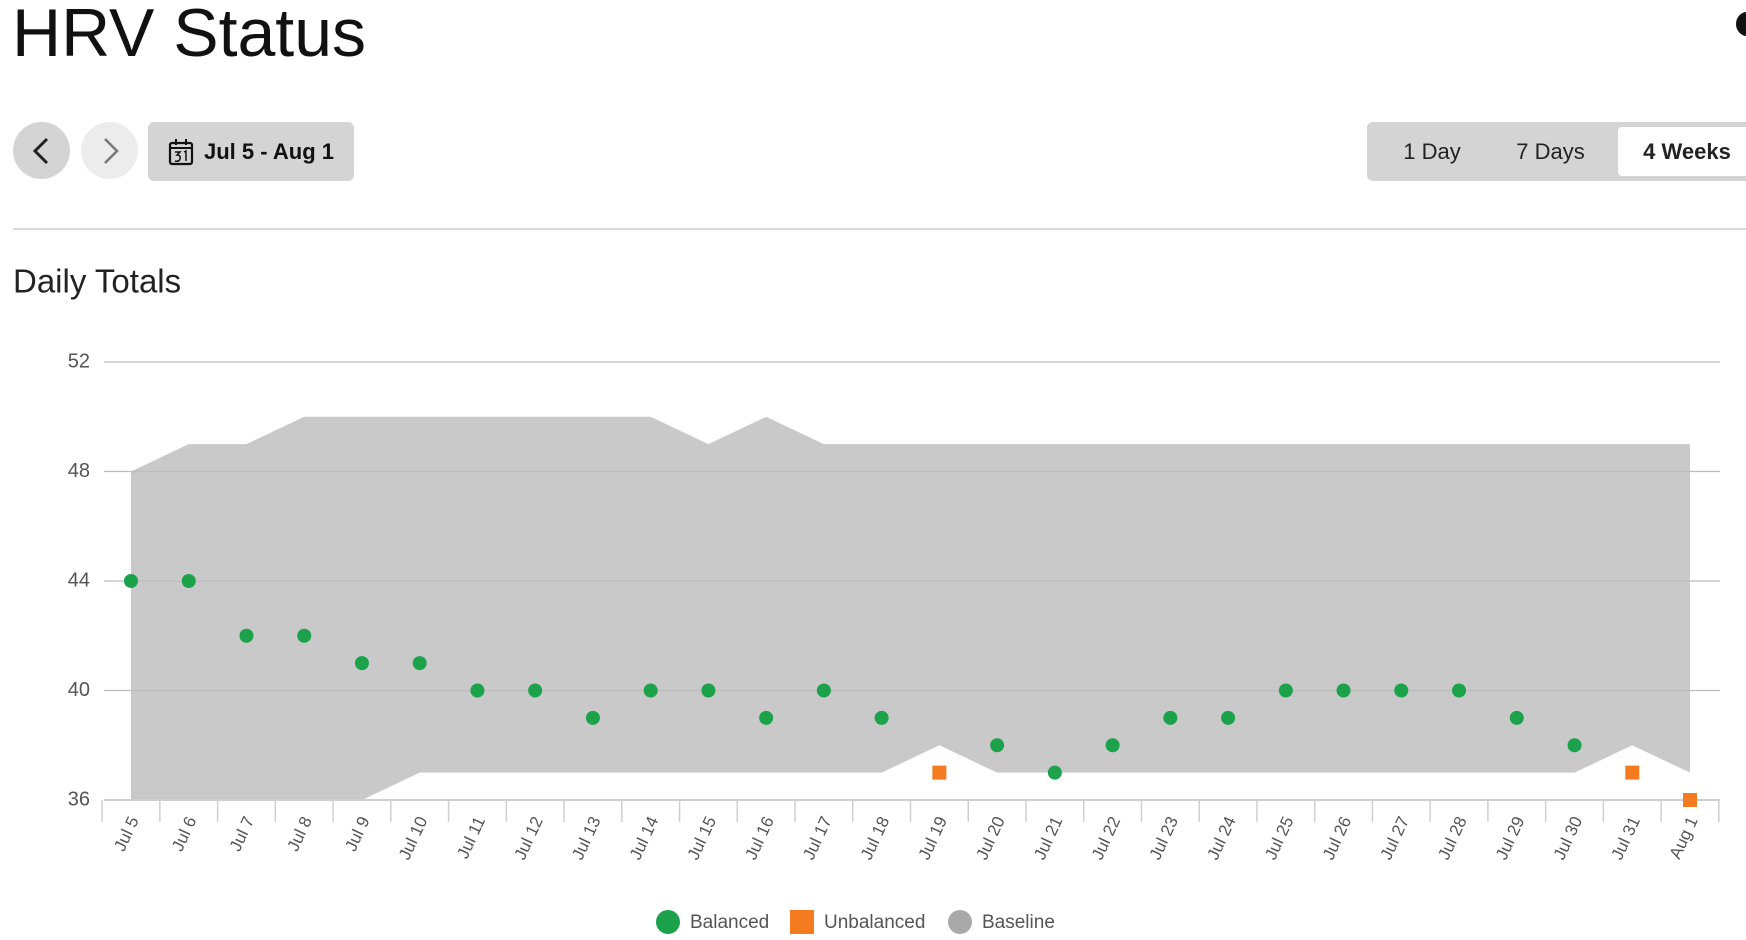 This screenshot has height=940, width=1746. Describe the element at coordinates (79, 361) in the screenshot. I see `y-tick-label: 52` at that location.